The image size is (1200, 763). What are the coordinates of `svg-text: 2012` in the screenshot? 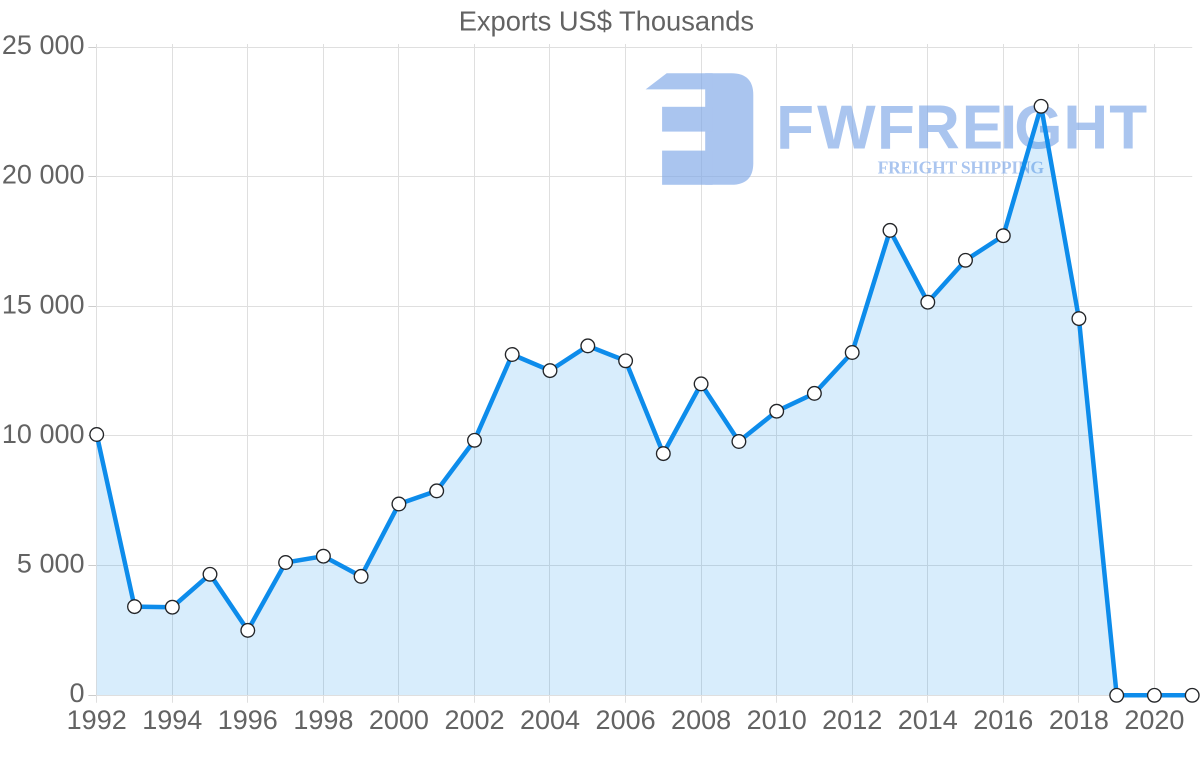 It's located at (852, 720).